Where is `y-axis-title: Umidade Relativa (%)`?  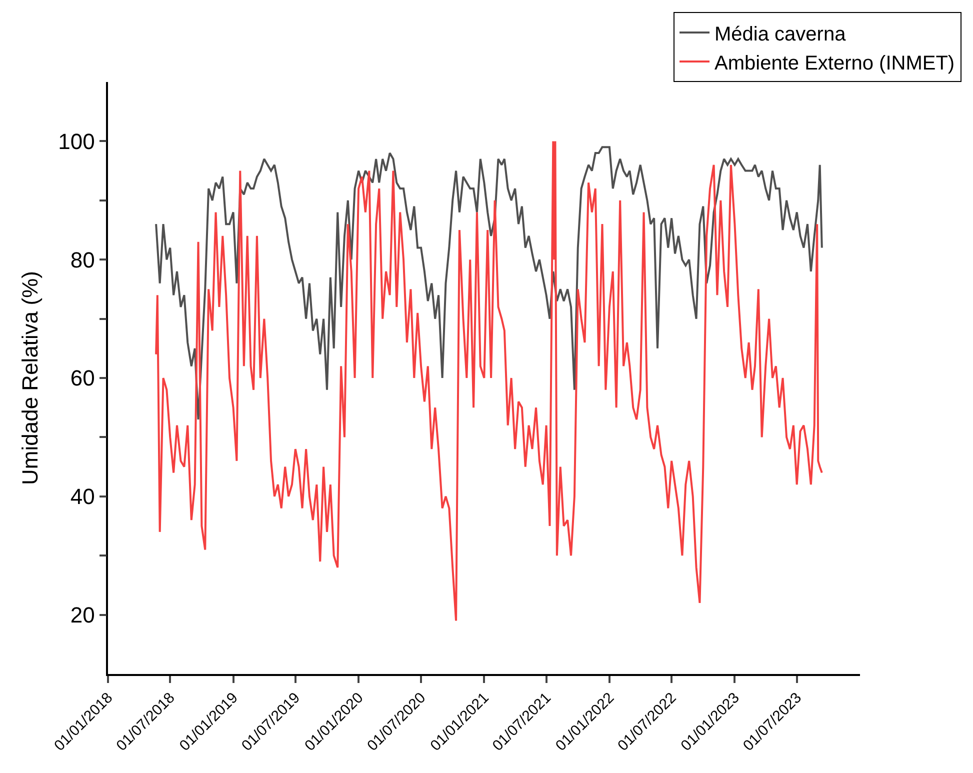 y-axis-title: Umidade Relativa (%) is located at coordinates (29, 378).